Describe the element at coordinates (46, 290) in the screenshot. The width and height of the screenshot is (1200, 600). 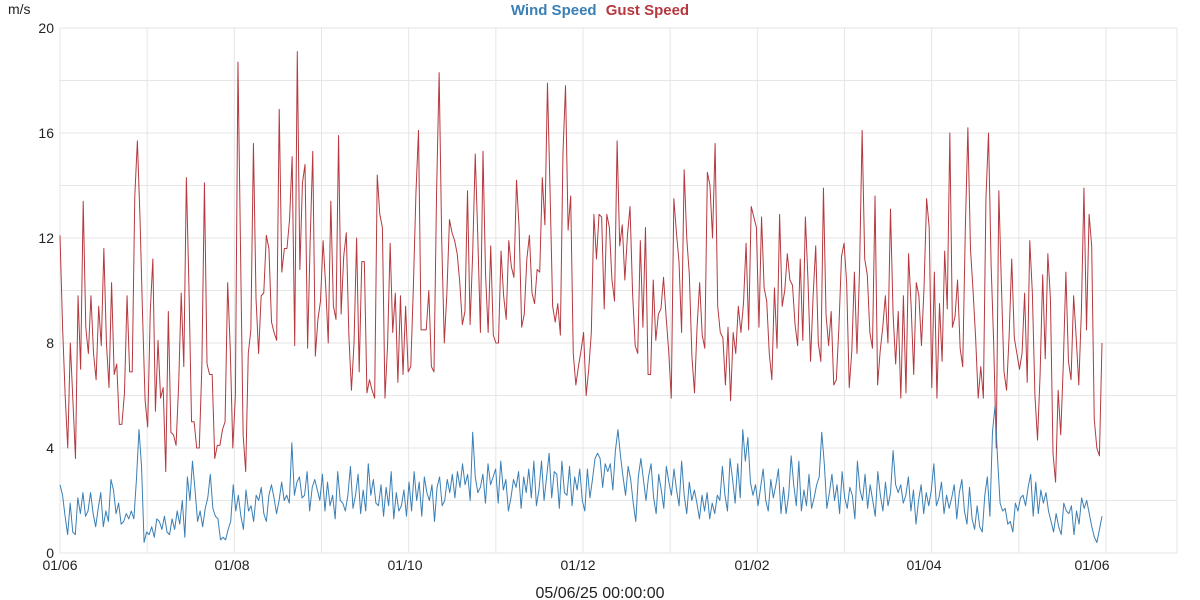
I see `y-axis: 0 4 8 12 16 20` at that location.